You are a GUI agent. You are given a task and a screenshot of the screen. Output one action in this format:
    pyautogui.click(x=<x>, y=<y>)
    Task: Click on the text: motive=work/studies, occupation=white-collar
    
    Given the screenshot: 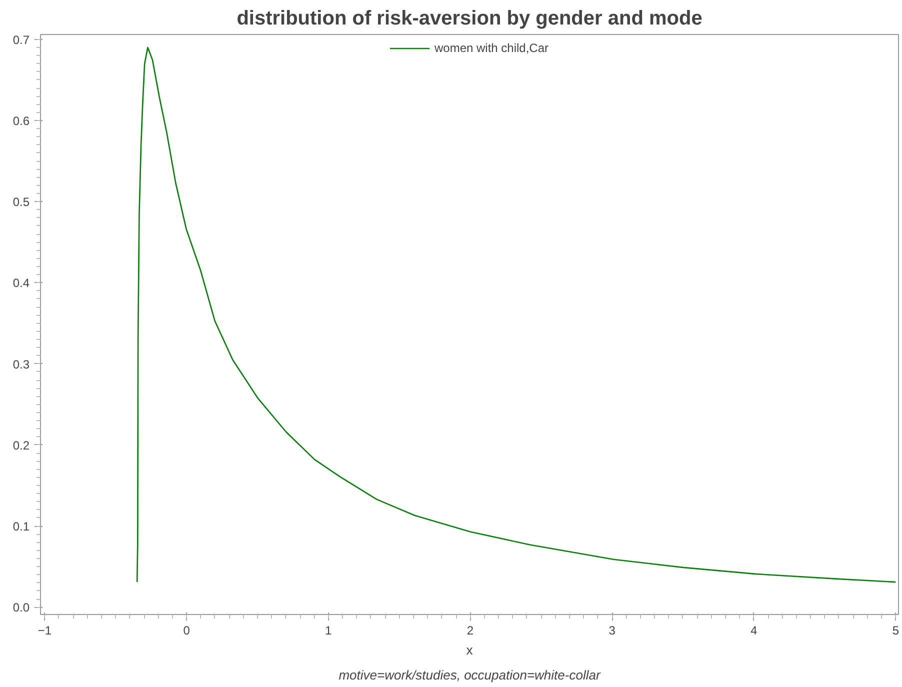 What is the action you would take?
    pyautogui.click(x=469, y=675)
    